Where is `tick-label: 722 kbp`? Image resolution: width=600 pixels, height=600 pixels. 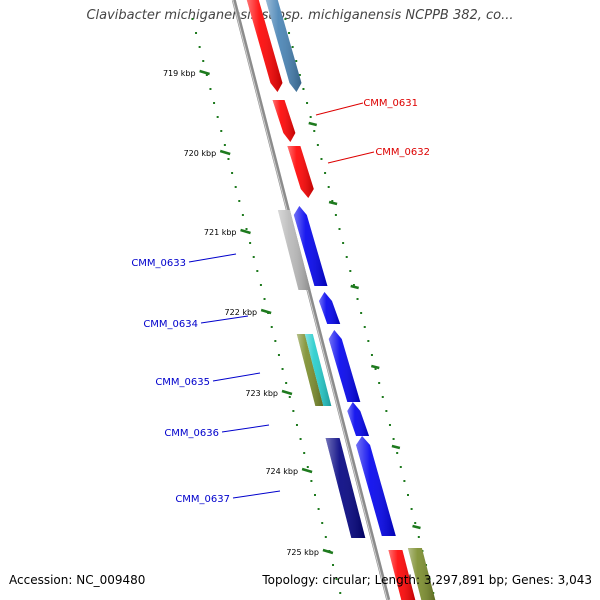
tick-label: 722 kbp is located at coordinates (241, 312).